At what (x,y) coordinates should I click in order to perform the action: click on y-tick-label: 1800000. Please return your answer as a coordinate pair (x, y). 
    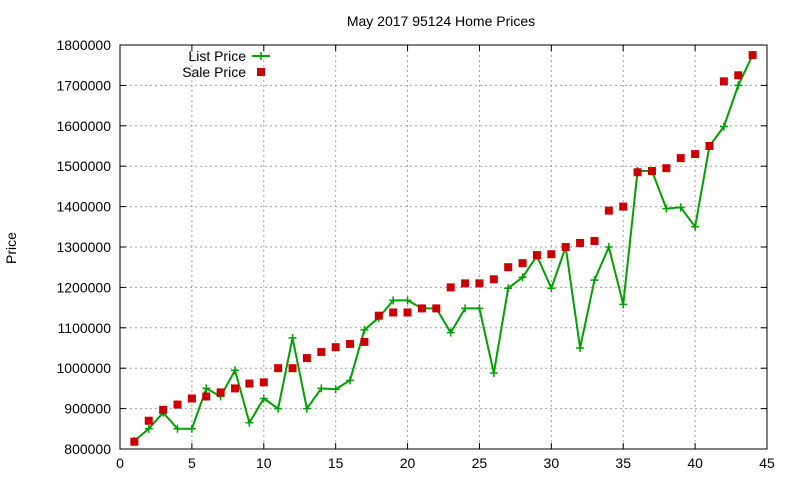
    Looking at the image, I should click on (83, 45).